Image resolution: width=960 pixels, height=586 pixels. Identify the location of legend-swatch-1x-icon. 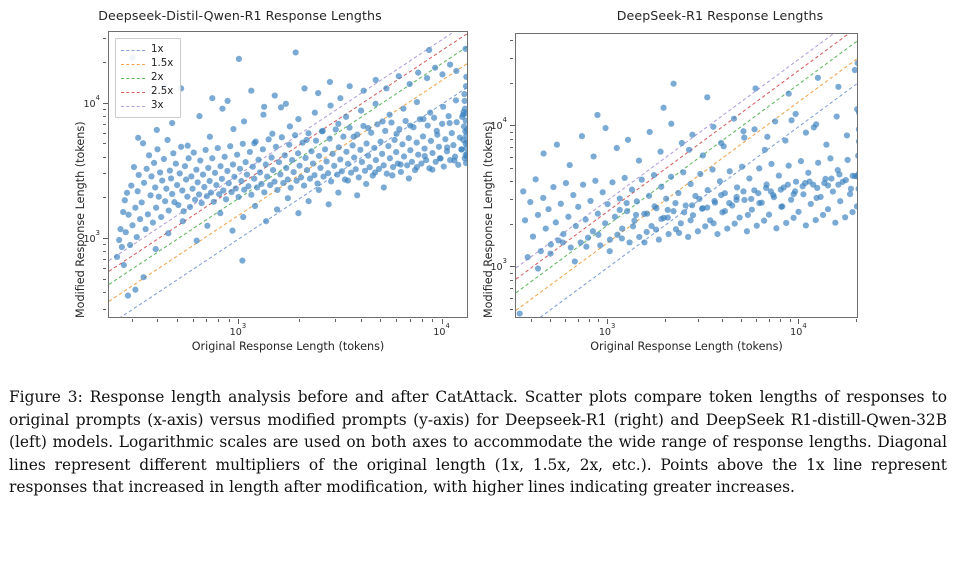
(133, 50).